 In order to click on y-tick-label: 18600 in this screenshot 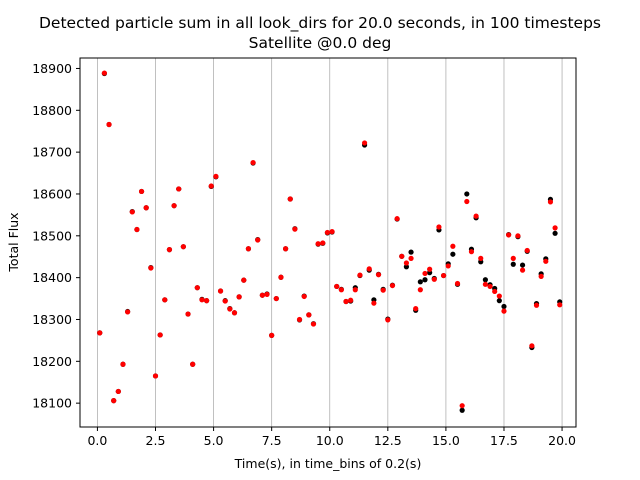, I will do `click(52, 193)`.